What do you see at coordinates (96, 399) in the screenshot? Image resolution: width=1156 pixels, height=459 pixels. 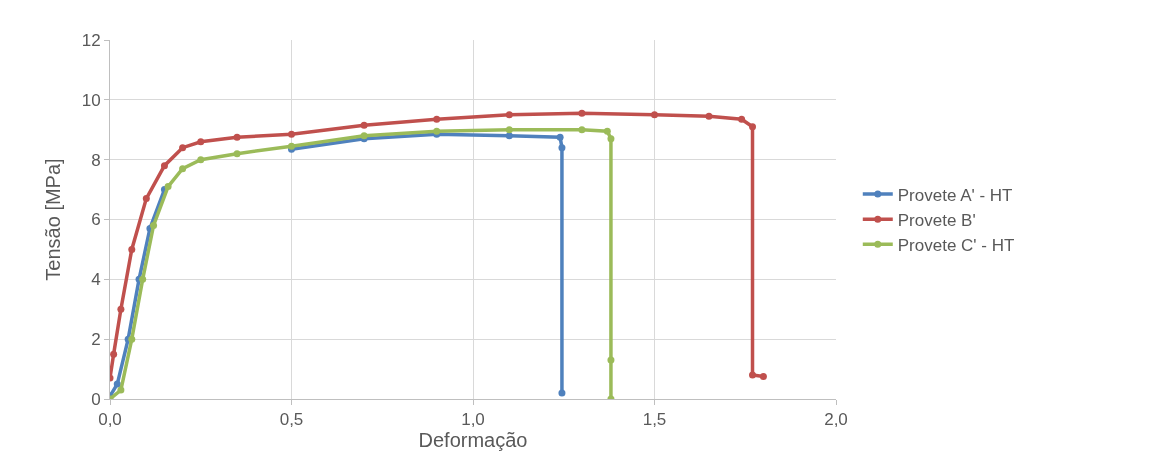 I see `y-tick-label: 0` at bounding box center [96, 399].